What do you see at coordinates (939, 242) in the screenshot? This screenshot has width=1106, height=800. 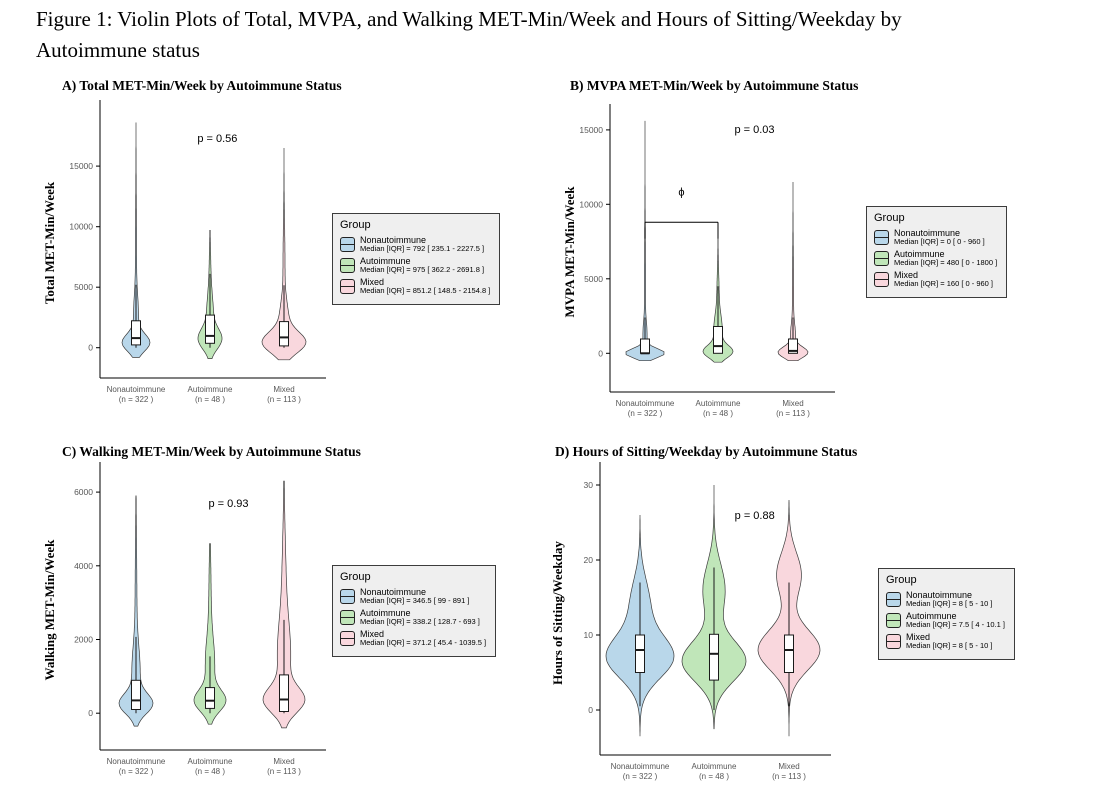 I see `legend-stat: Median [IQR] = 0 [ 0 - 960 ]` at bounding box center [939, 242].